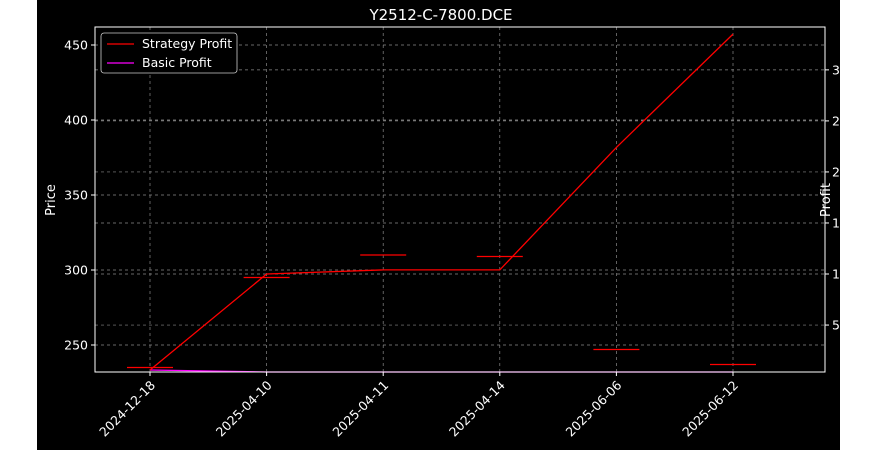  Describe the element at coordinates (836, 120) in the screenshot. I see `y-right-tick-label: 25` at that location.